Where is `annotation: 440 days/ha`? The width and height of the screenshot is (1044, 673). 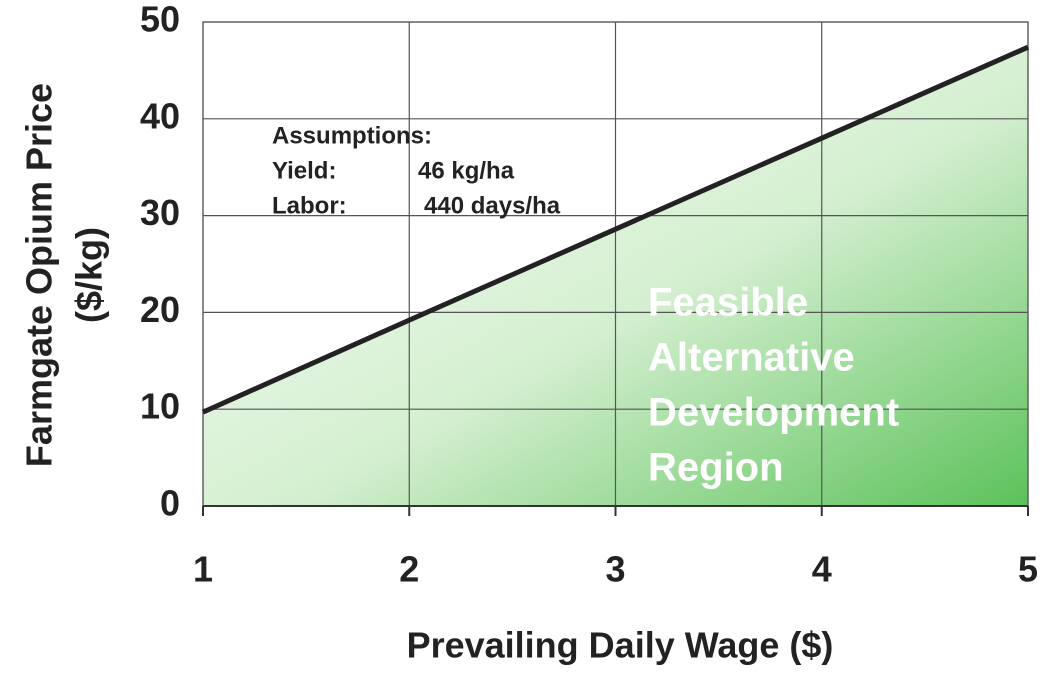 annotation: 440 days/ha is located at coordinates (492, 205).